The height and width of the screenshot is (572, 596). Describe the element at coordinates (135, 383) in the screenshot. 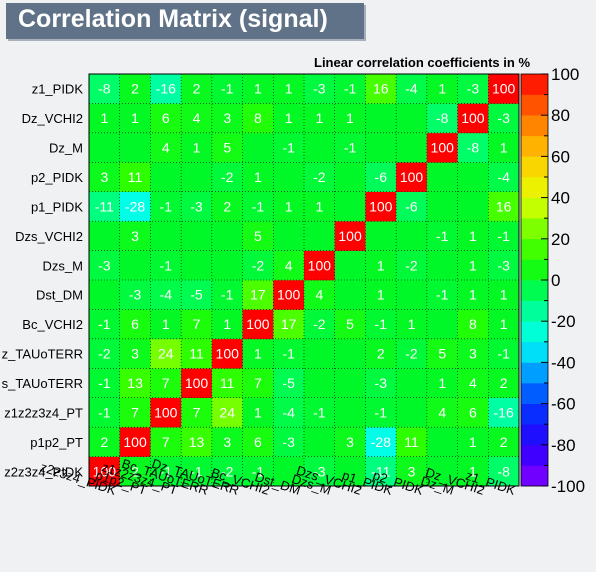

I see `cell-value-label: 13` at that location.